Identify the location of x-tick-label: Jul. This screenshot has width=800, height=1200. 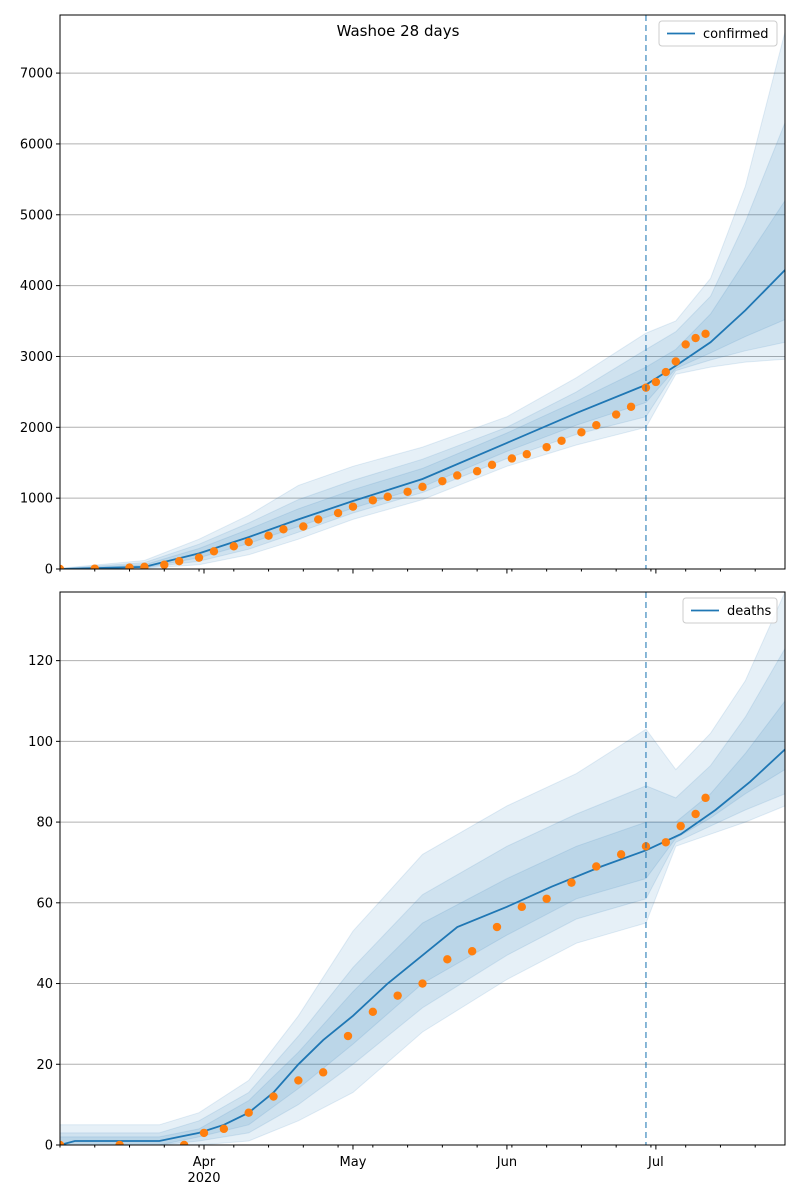
(655, 1162).